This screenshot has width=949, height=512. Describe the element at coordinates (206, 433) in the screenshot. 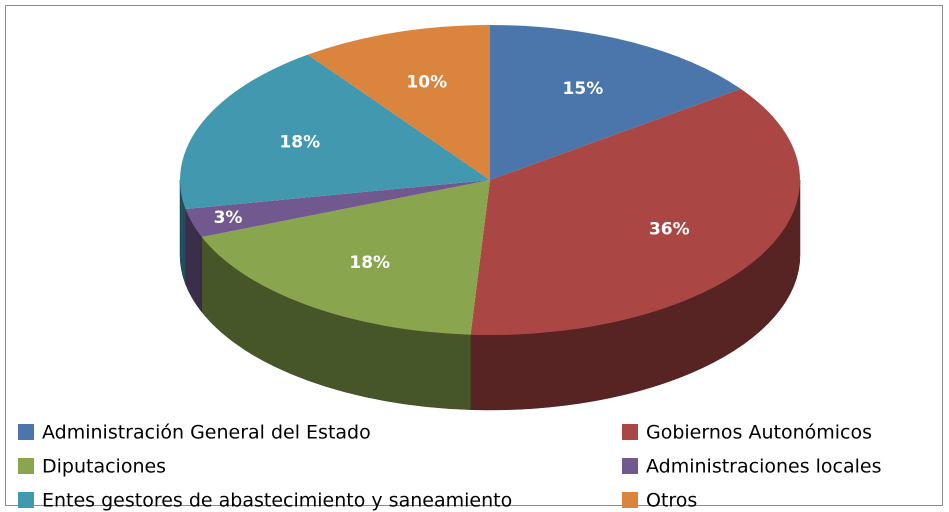

I see `legend-label: Administración General del Estado` at that location.